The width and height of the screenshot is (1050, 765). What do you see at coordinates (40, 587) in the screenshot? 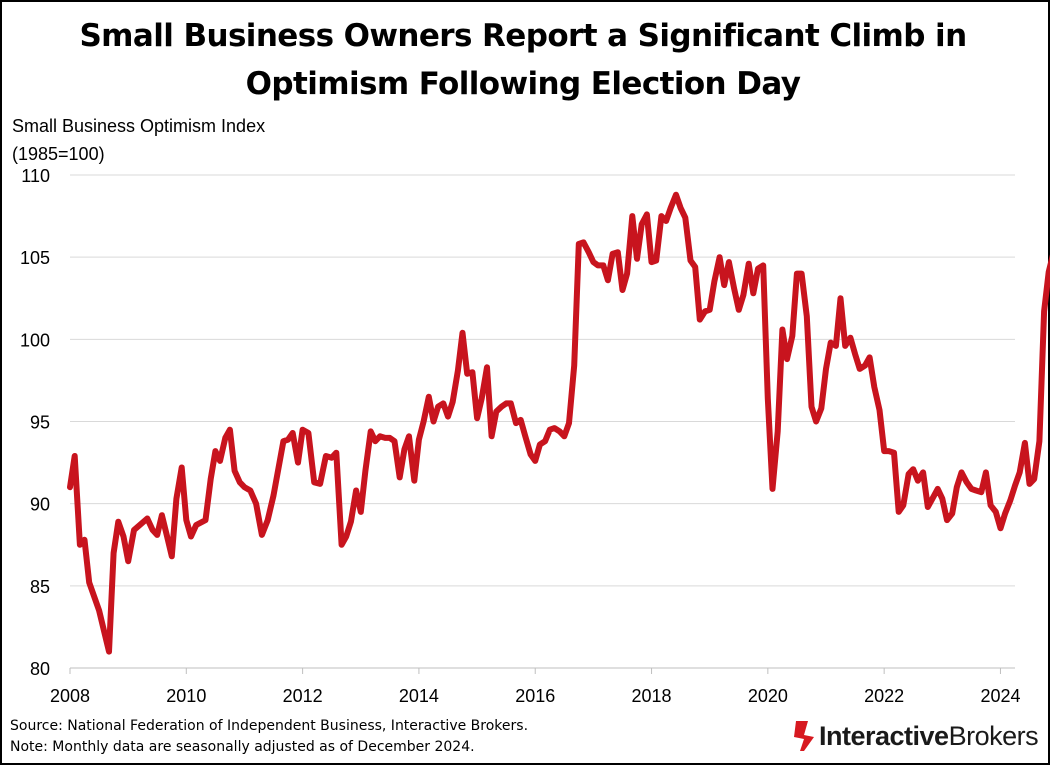
I see `y-tick-label: 85` at bounding box center [40, 587].